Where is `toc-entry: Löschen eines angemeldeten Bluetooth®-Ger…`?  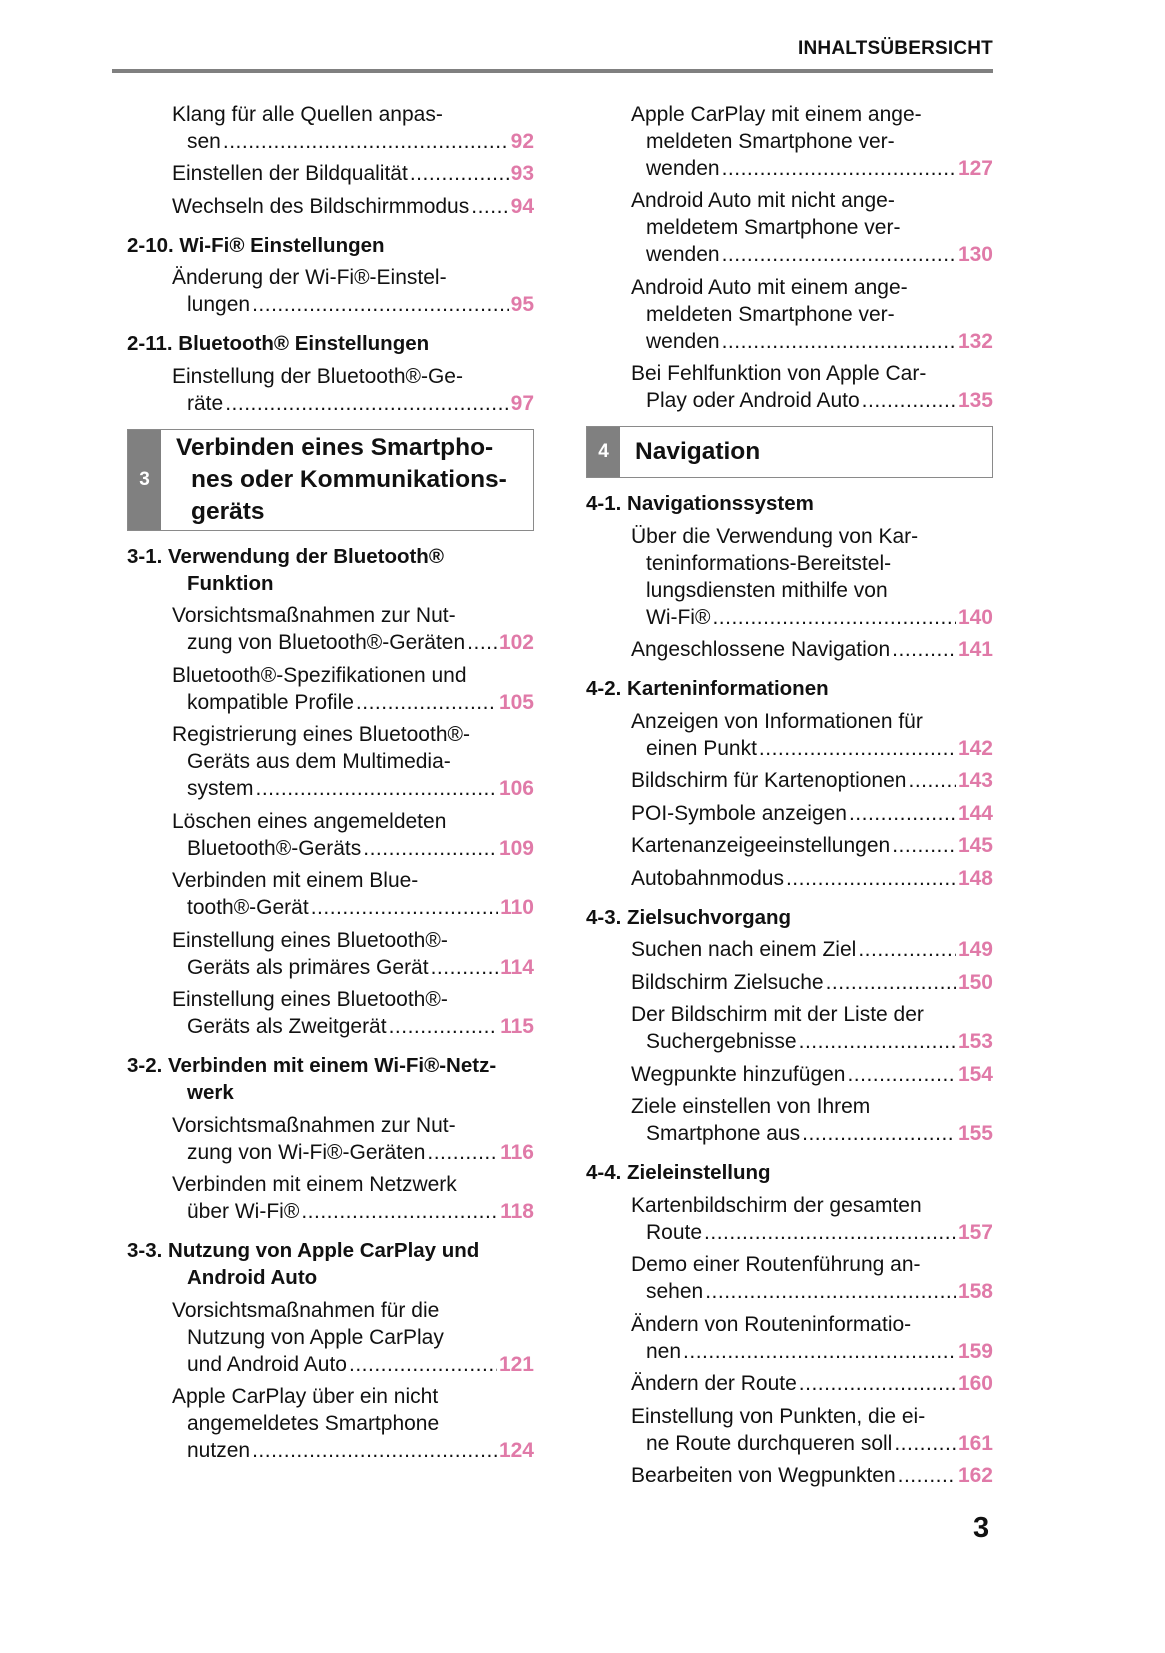
toc-entry: Löschen eines angemeldeten Bluetooth®-Ger… is located at coordinates (330, 835).